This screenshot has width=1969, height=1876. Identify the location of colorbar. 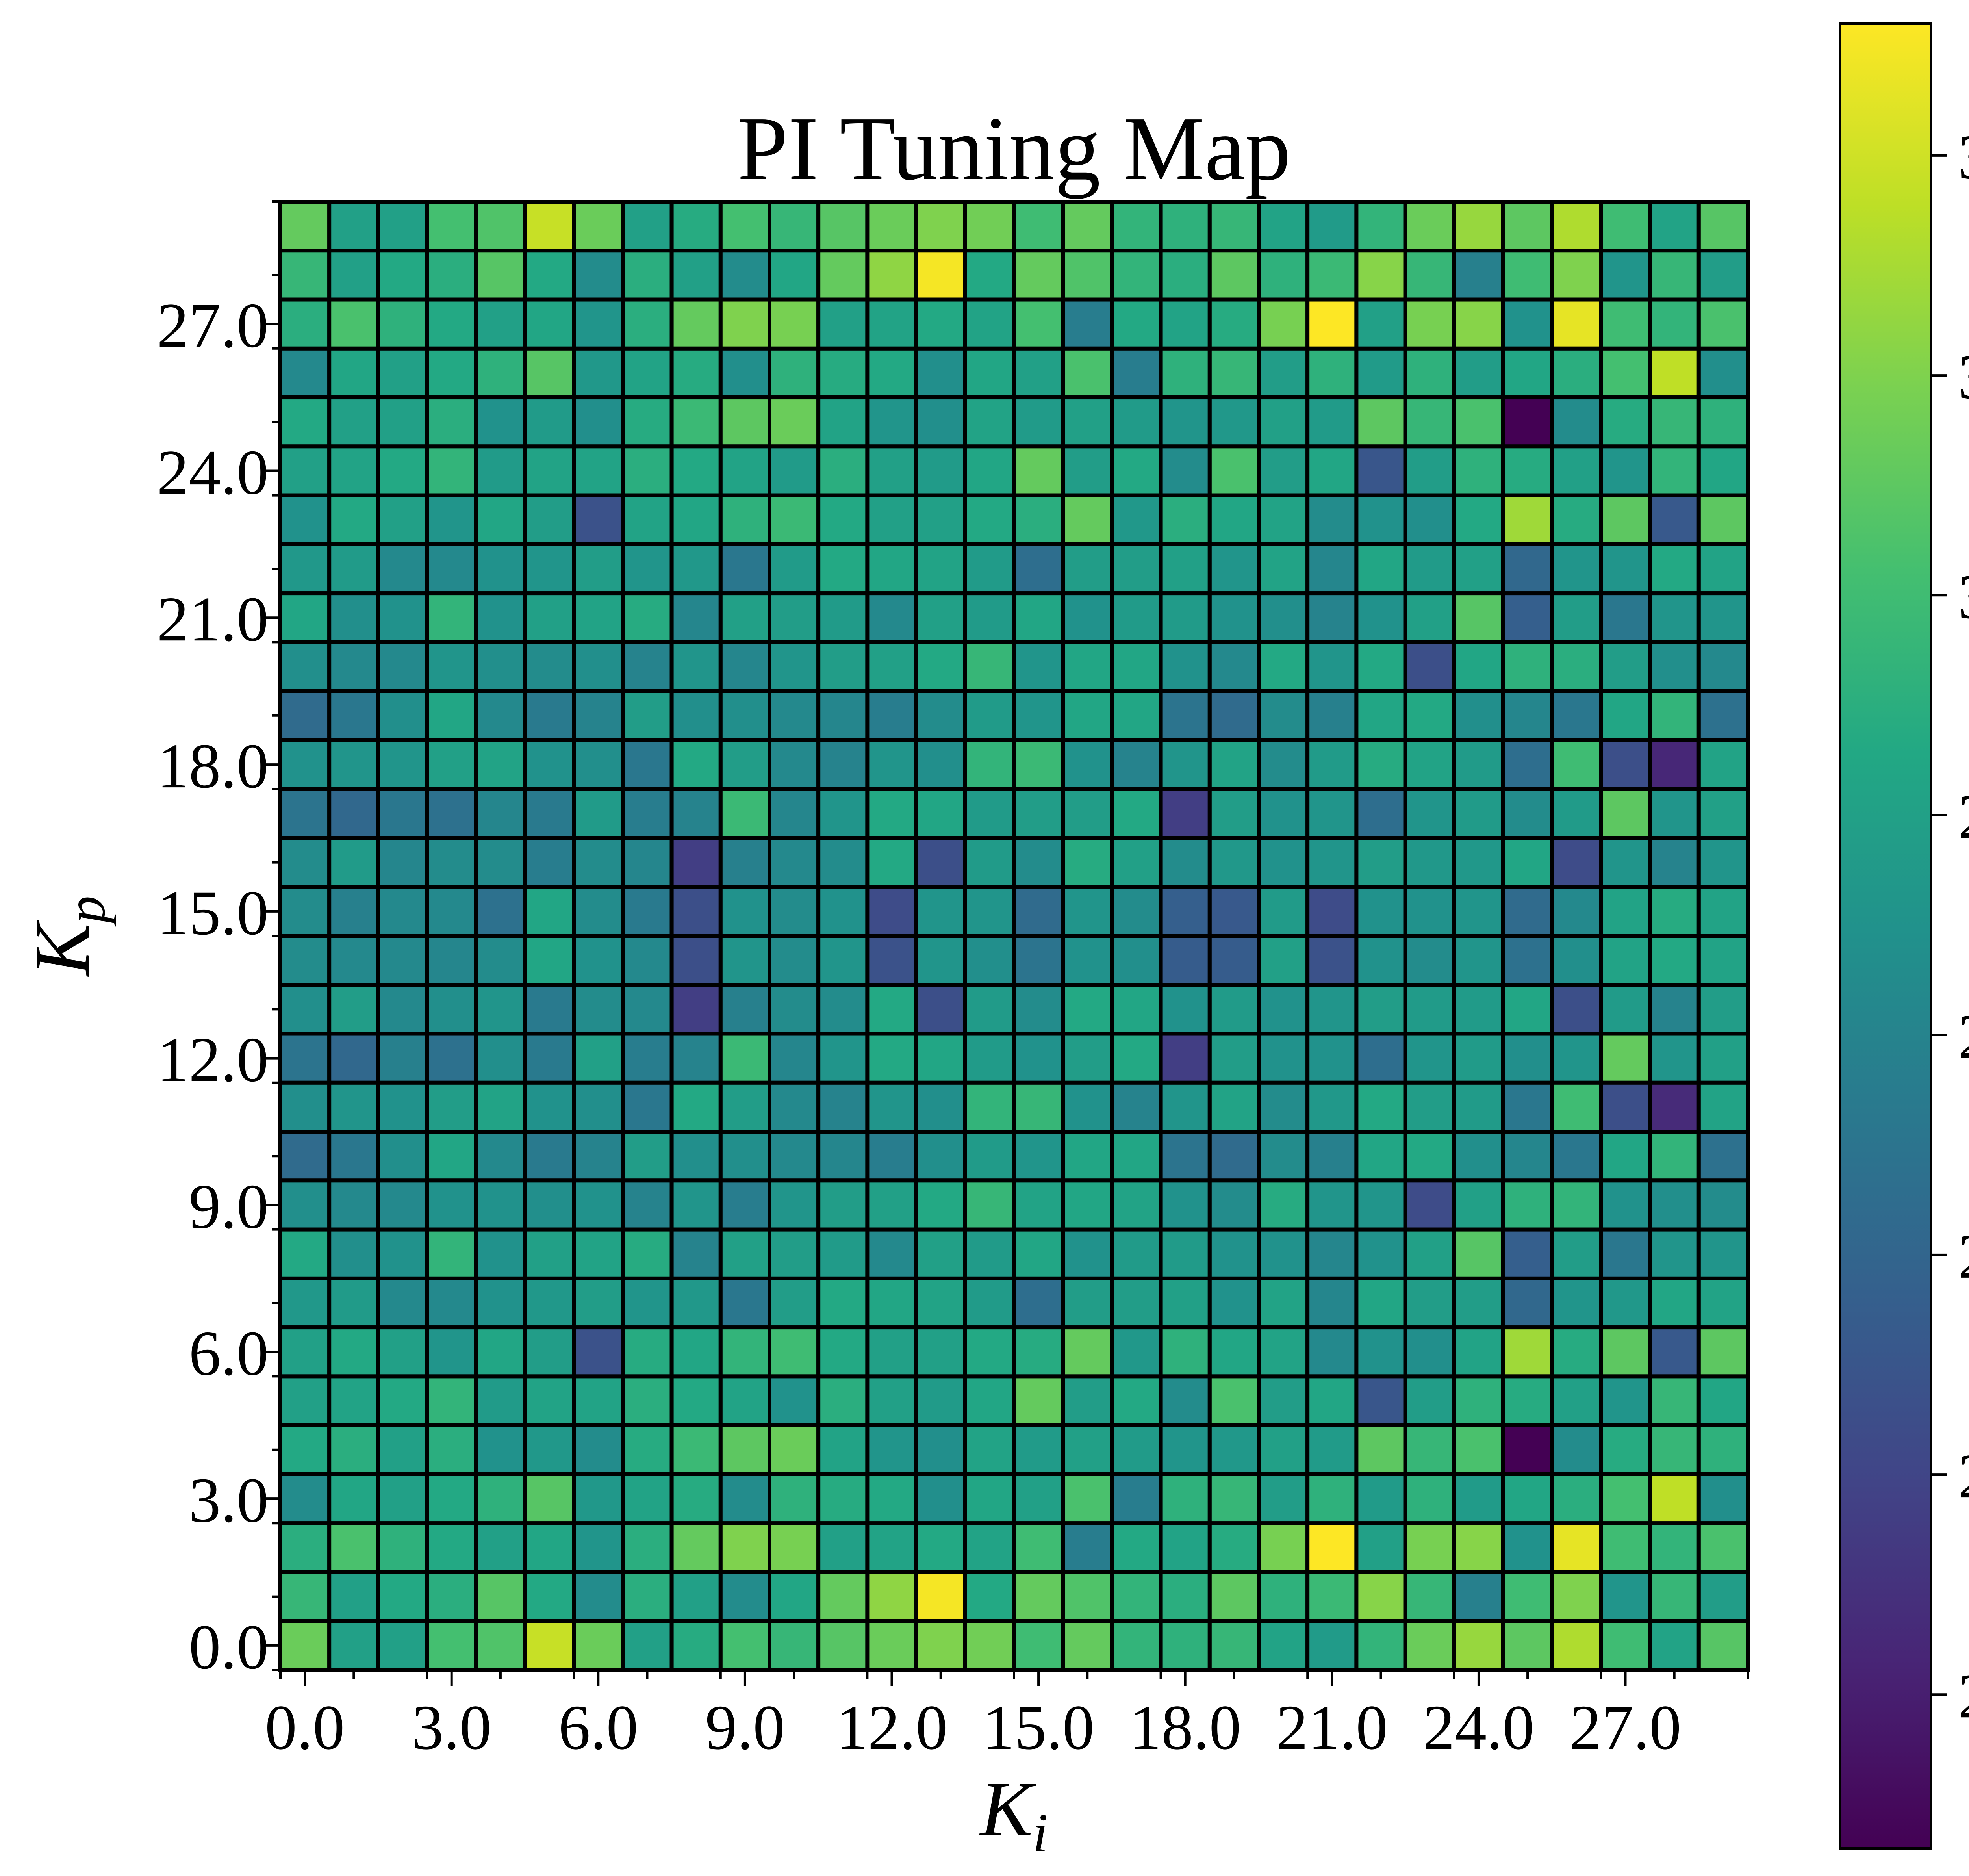
(1885, 936).